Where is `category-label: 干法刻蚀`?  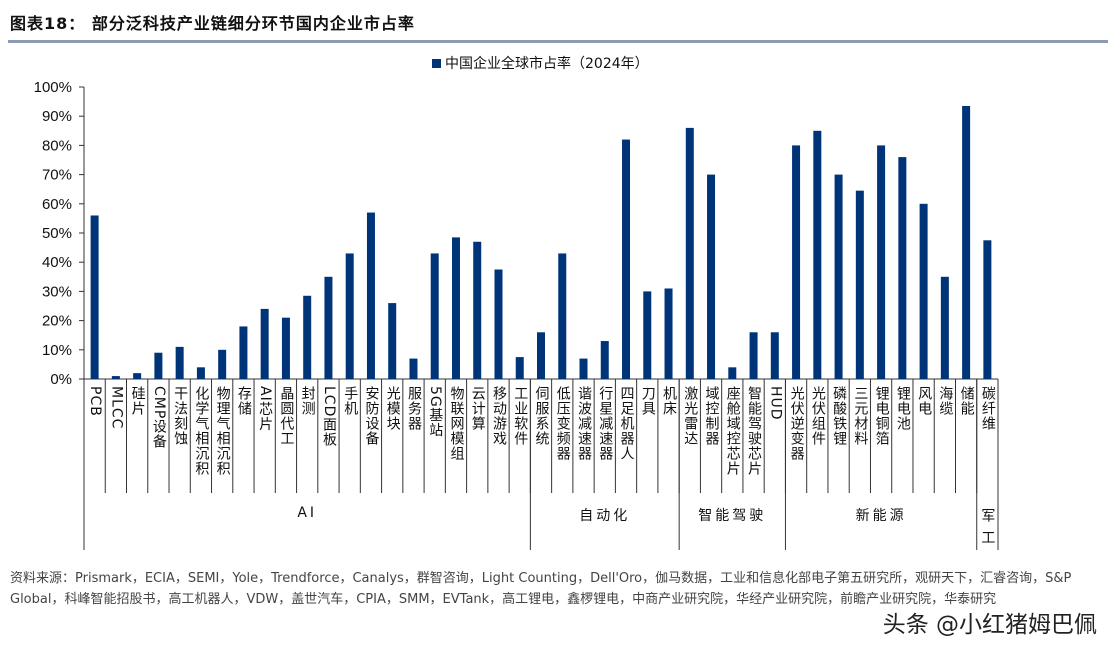
category-label: 干法刻蚀 is located at coordinates (180, 416).